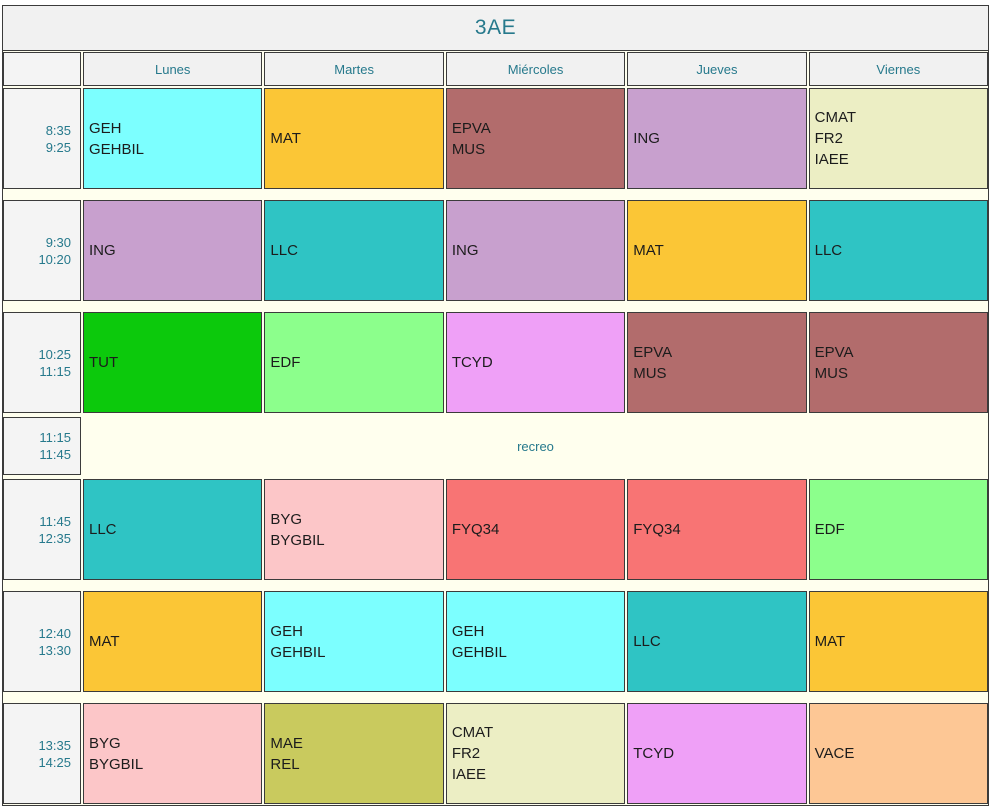  Describe the element at coordinates (535, 446) in the screenshot. I see `break-cell: recreo` at that location.